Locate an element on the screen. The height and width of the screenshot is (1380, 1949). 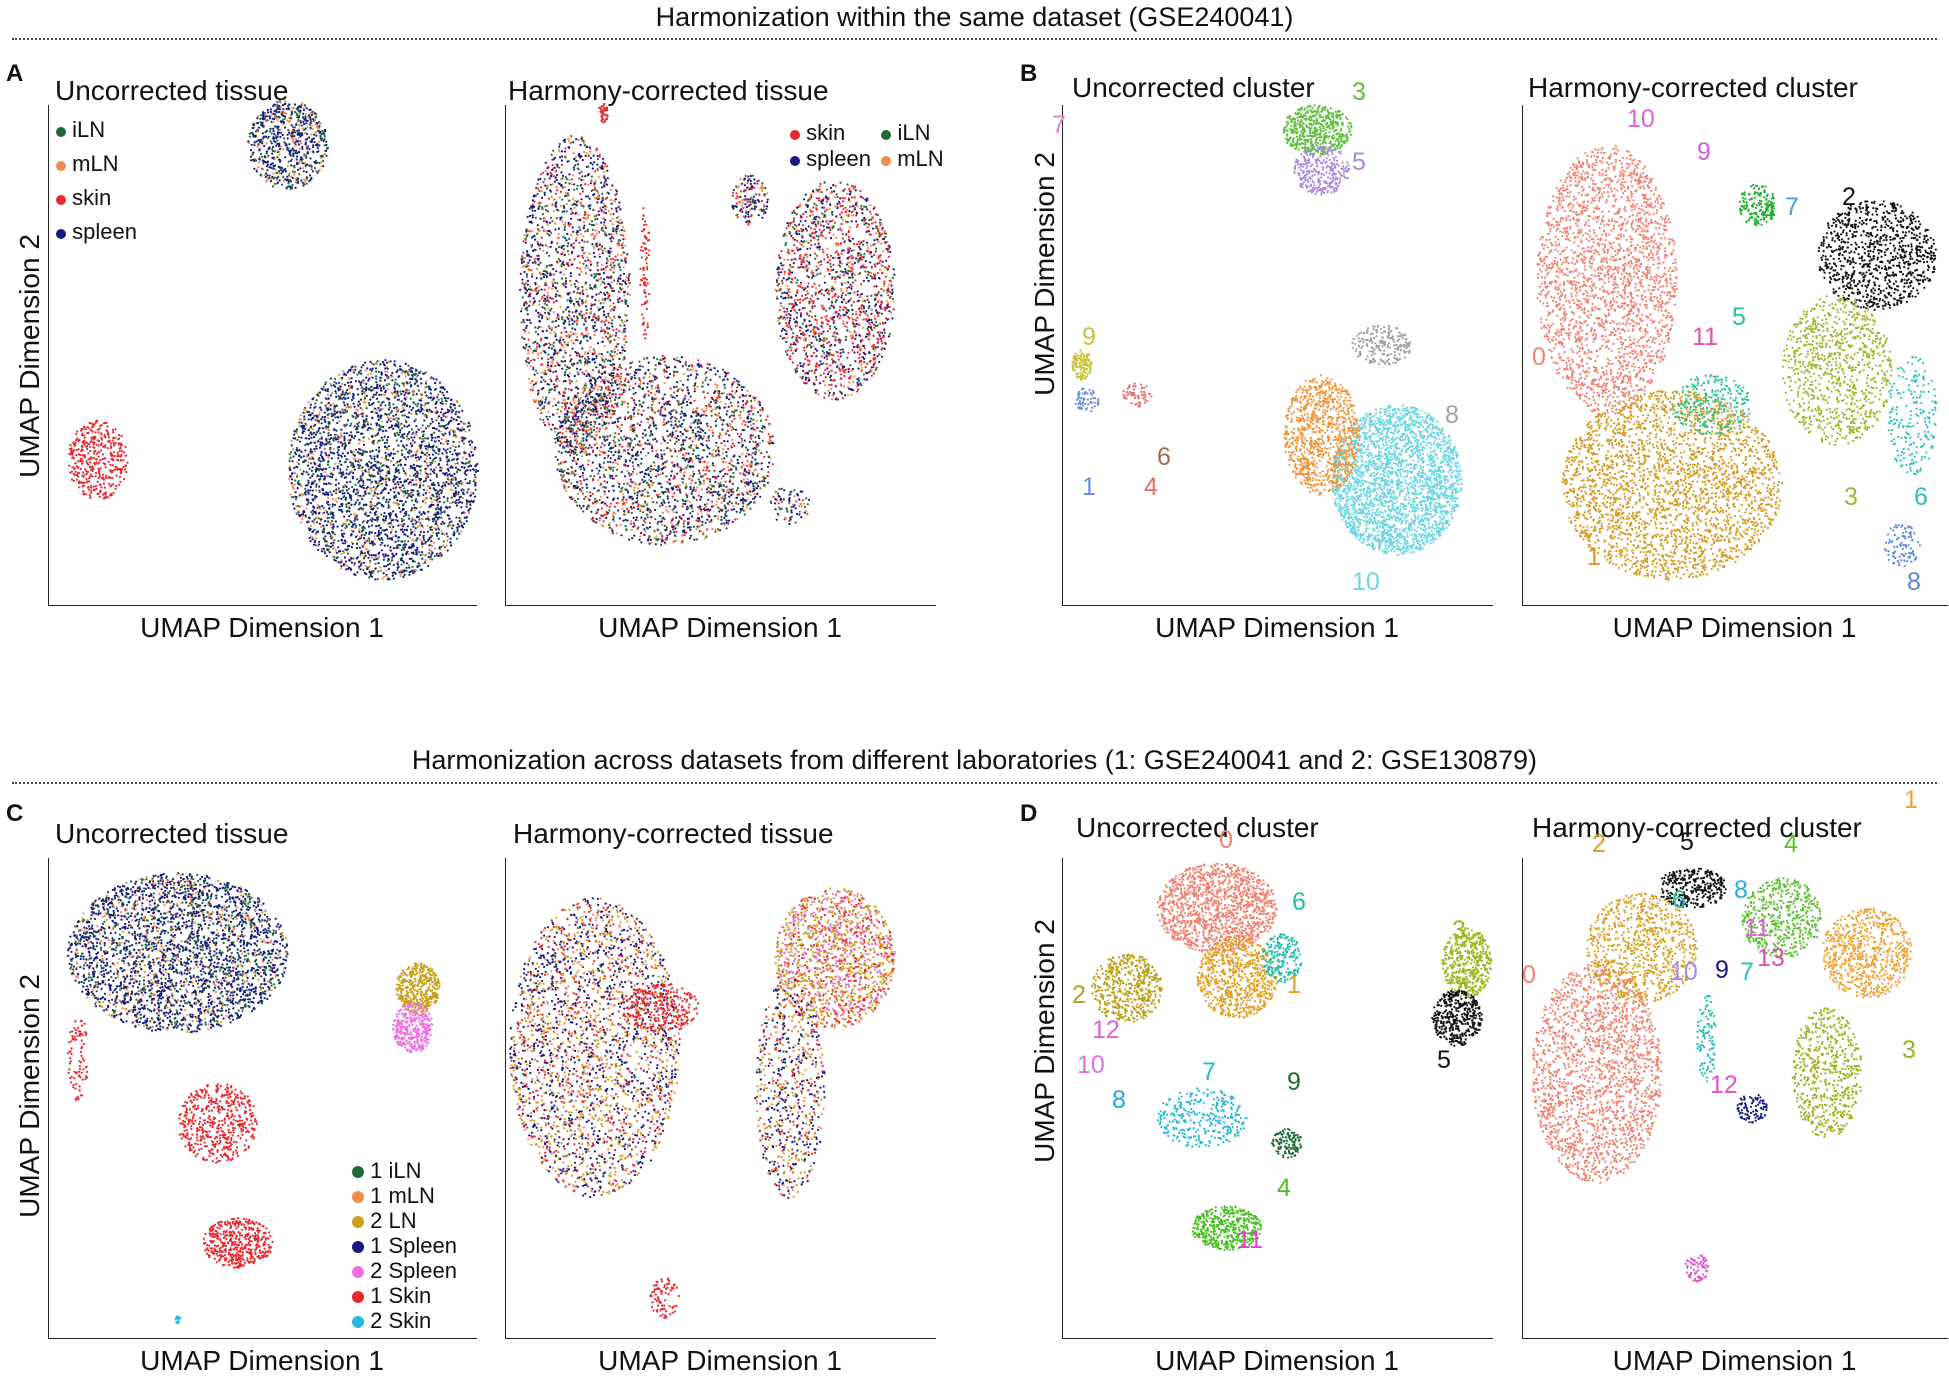
legend2-label-iln: iLN is located at coordinates (914, 132).